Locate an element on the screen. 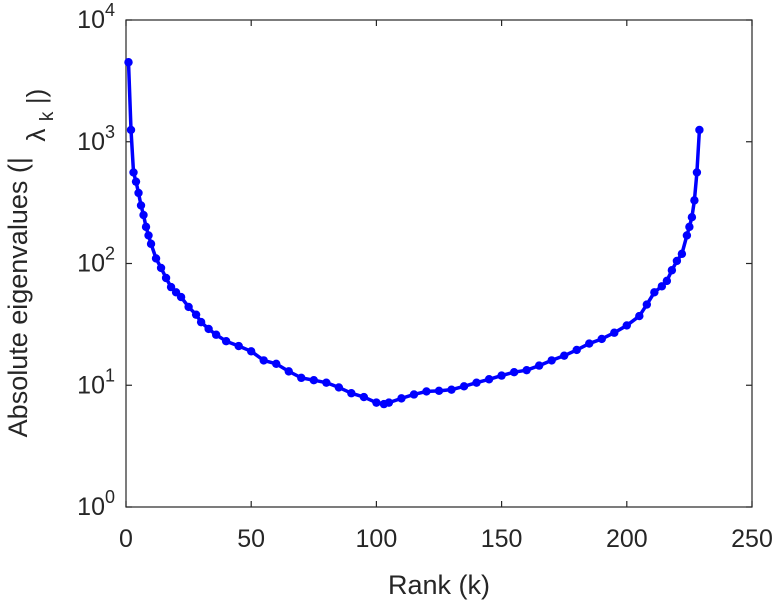 Image resolution: width=783 pixels, height=600 pixels. y-axis-label-symbol: λ is located at coordinates (36, 135).